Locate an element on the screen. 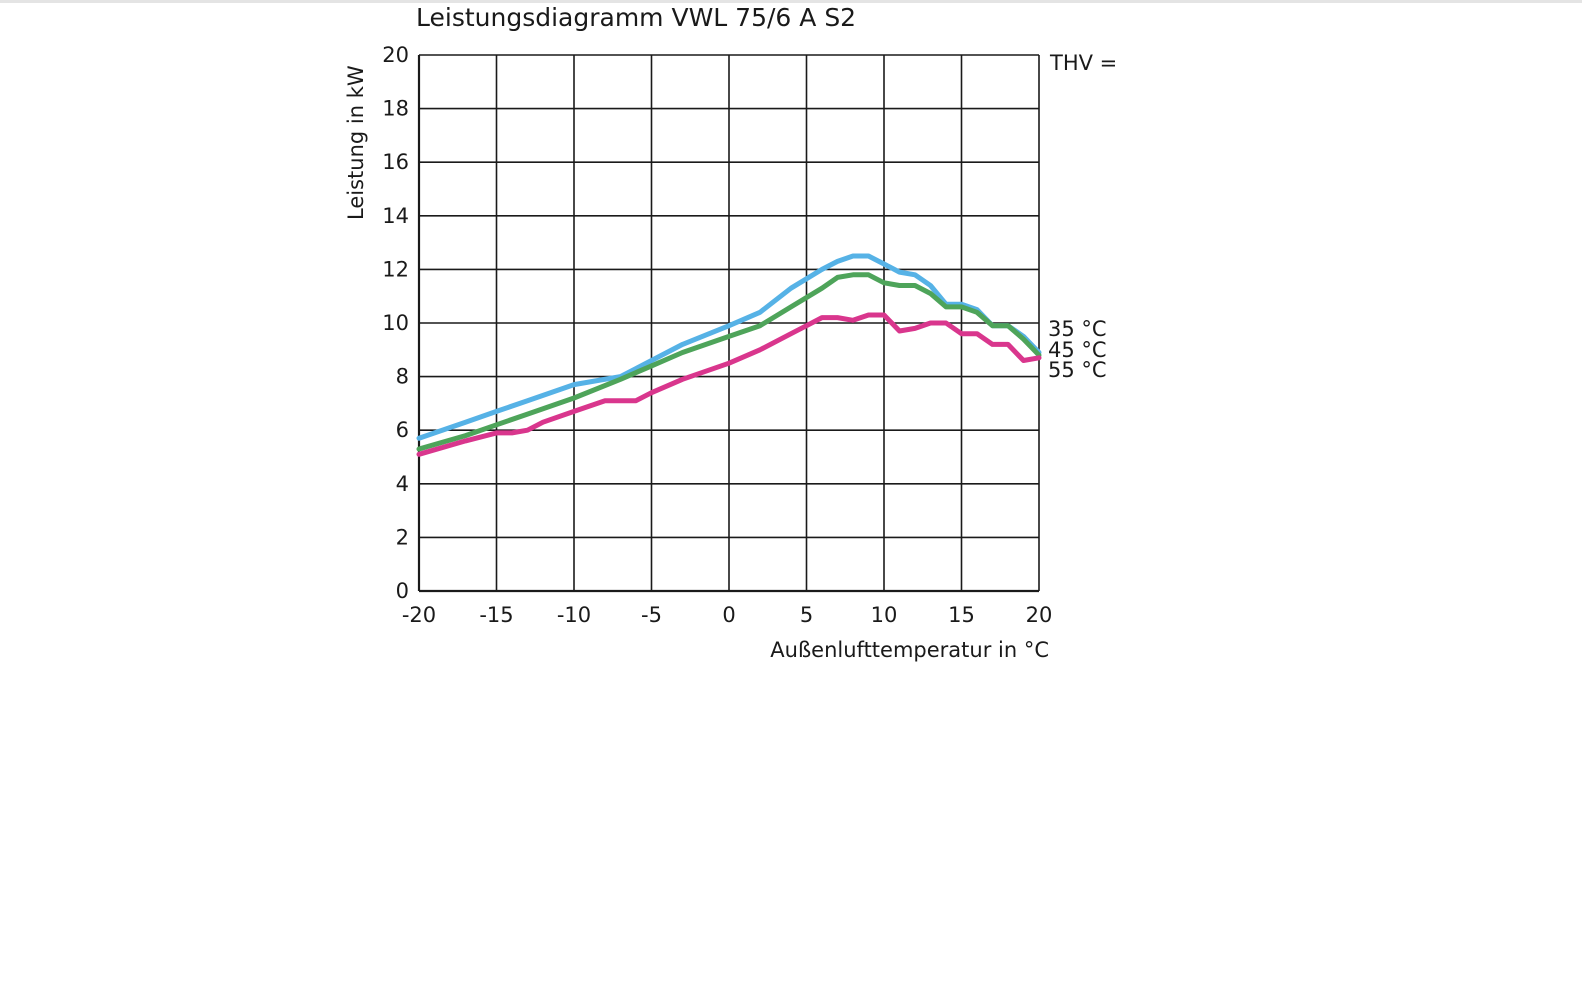 The image size is (1582, 1006). series-layer is located at coordinates (729, 355).